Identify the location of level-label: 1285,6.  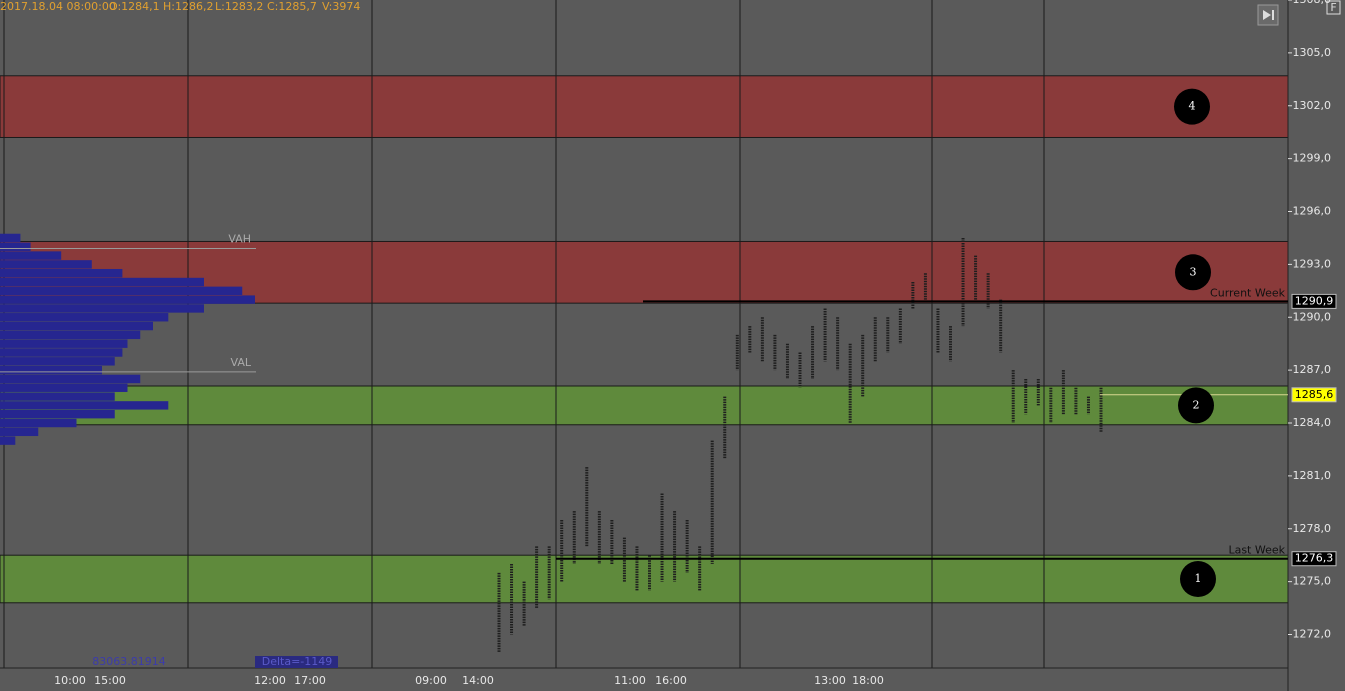
(1314, 394).